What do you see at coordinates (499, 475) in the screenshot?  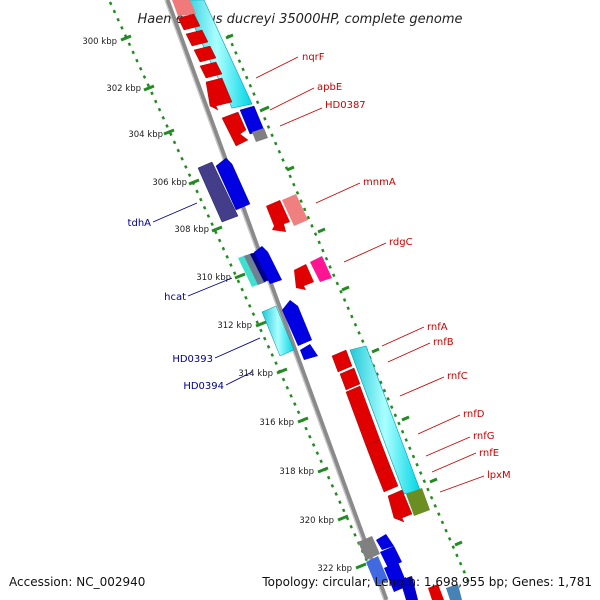 I see `gene-label-lpxM: lpxM` at bounding box center [499, 475].